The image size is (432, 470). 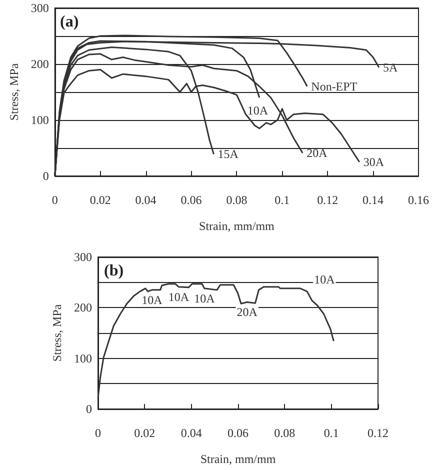 I want to click on chart-title: (b), so click(x=114, y=271).